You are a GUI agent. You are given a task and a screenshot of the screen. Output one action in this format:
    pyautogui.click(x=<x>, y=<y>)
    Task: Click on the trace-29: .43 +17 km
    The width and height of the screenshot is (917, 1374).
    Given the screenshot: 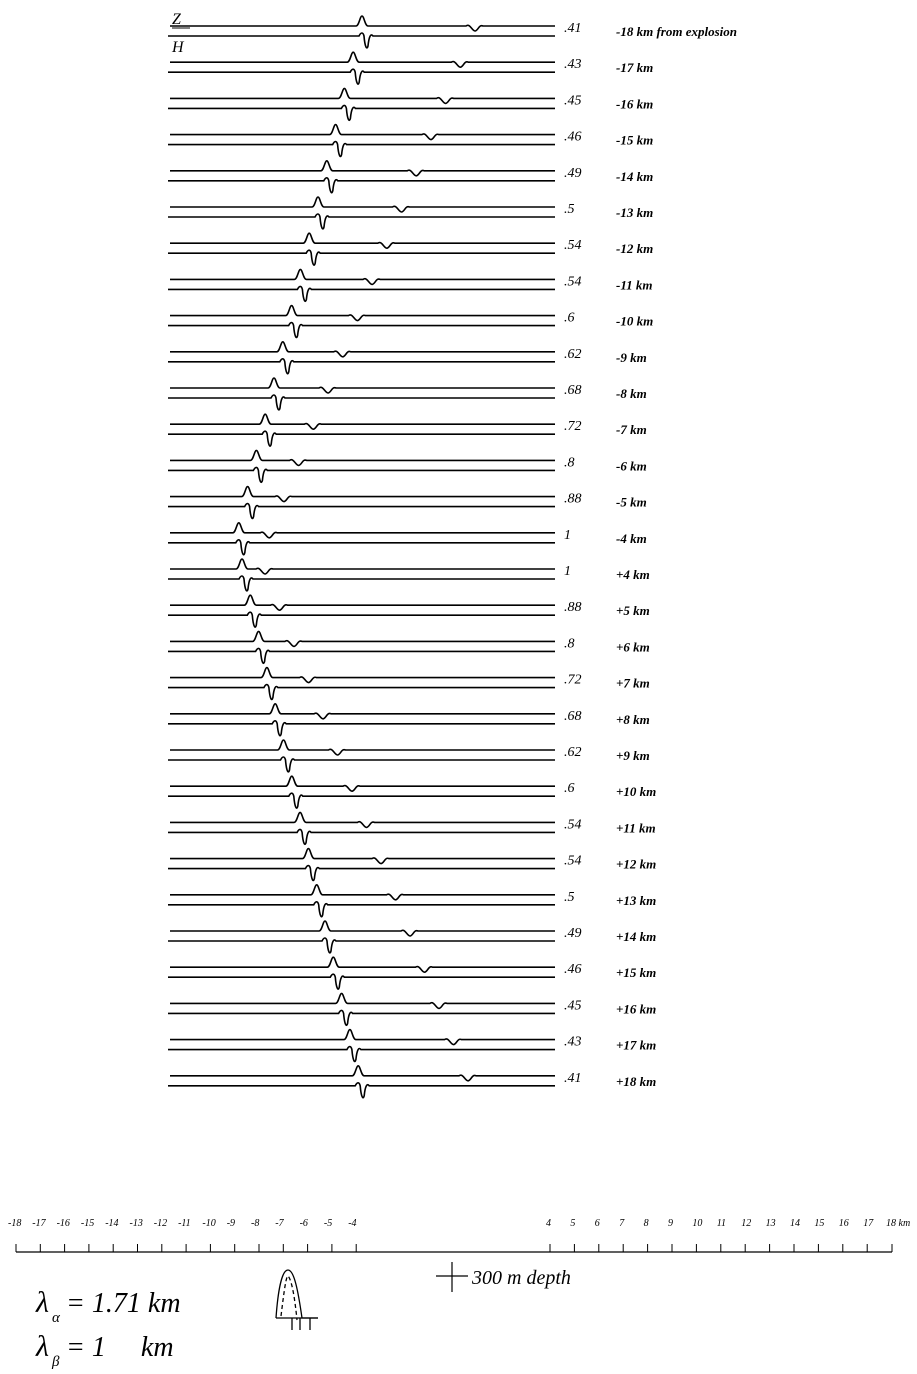 What is the action you would take?
    pyautogui.click(x=412, y=1045)
    